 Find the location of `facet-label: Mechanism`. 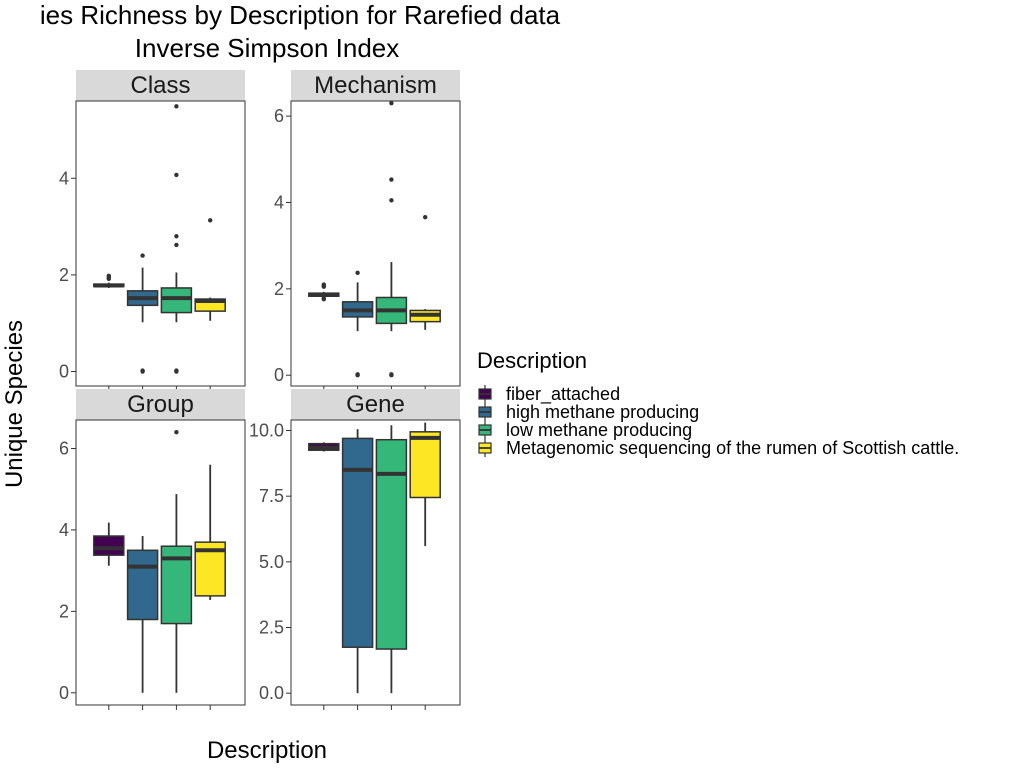

facet-label: Mechanism is located at coordinates (375, 85).